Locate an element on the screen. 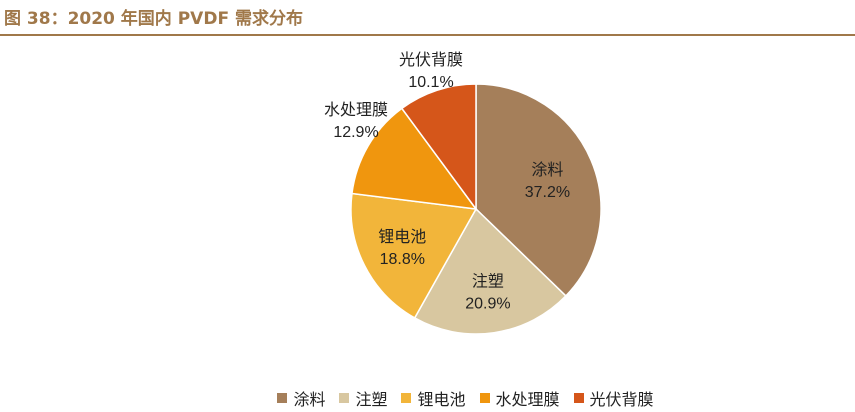  legend-item-lithium-battery: 锂电池 is located at coordinates (433, 398).